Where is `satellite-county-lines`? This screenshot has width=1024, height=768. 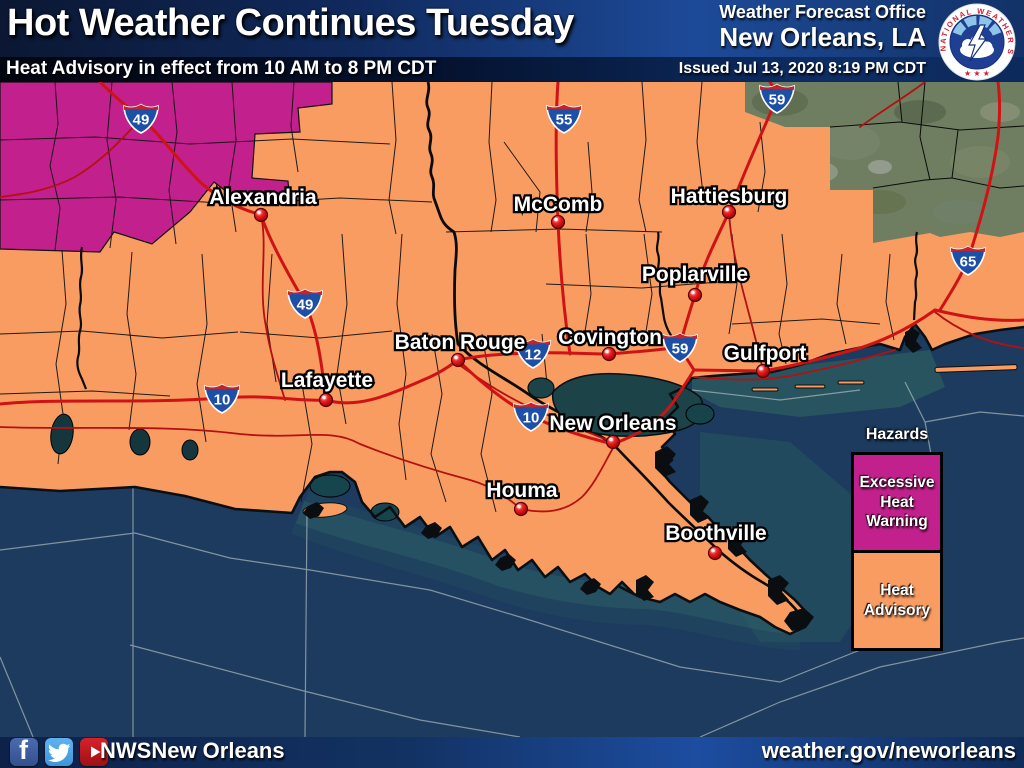 satellite-county-lines is located at coordinates (926, 135).